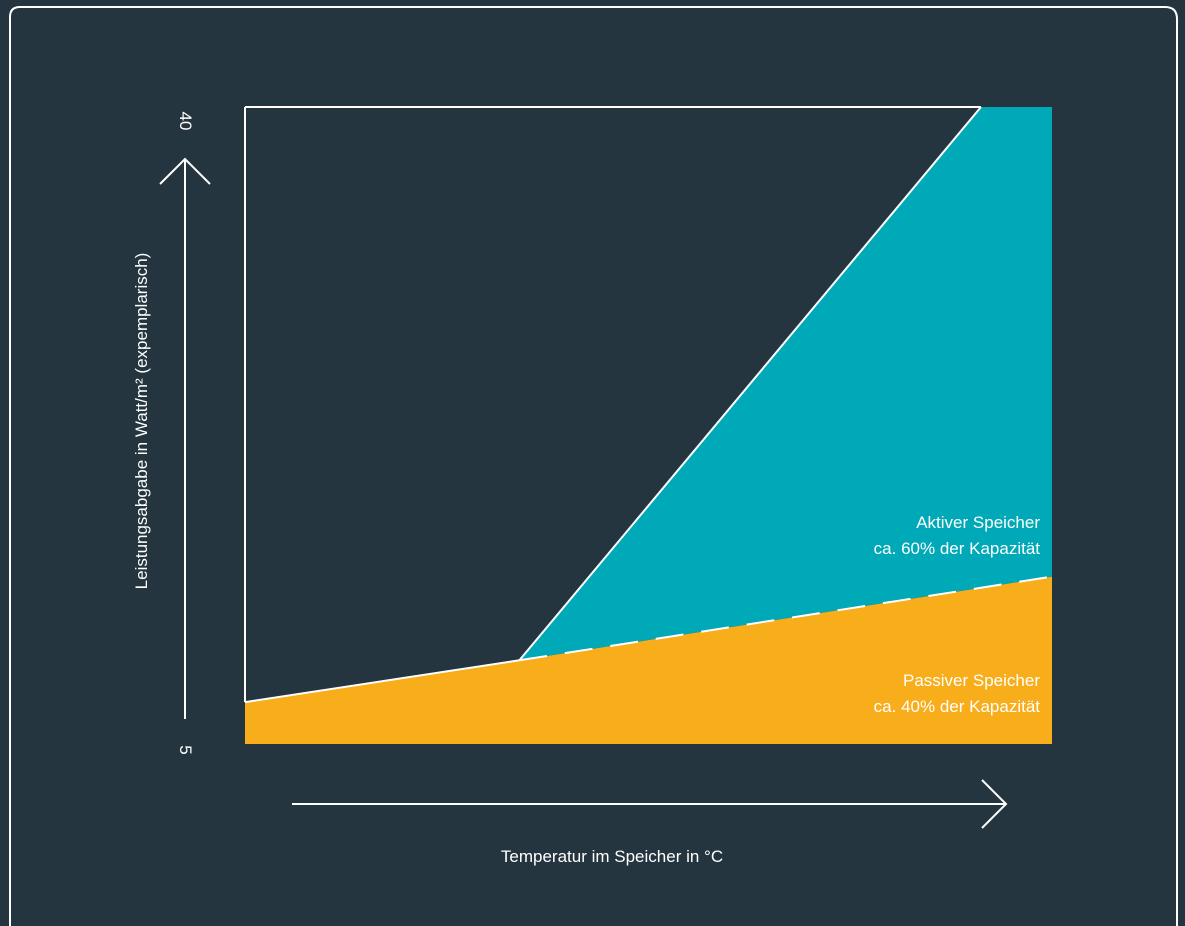  I want to click on passive-boundary-line, so click(382, 681).